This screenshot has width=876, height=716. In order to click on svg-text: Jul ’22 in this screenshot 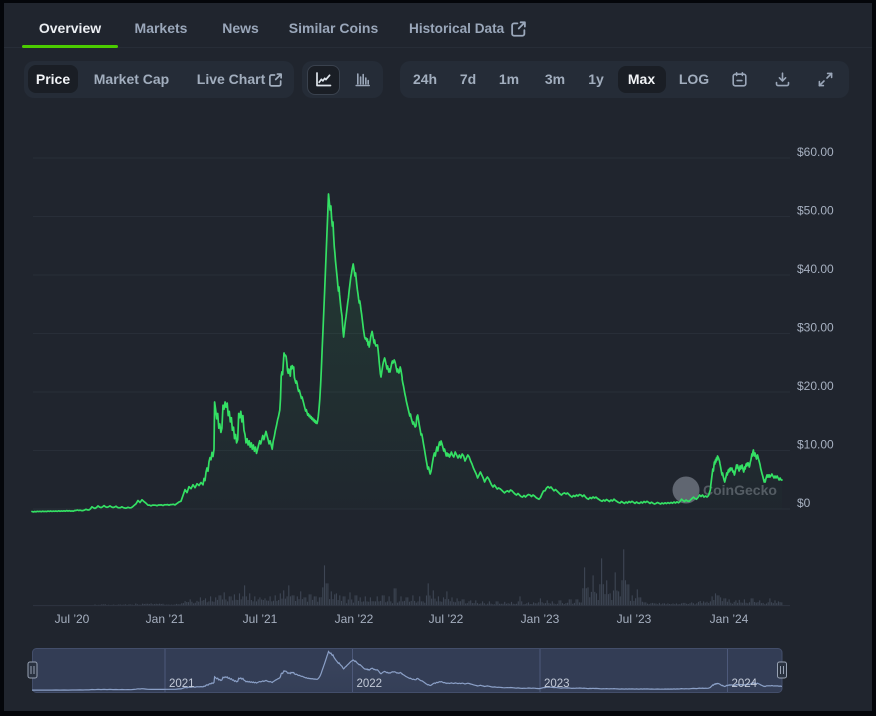, I will do `click(446, 619)`.